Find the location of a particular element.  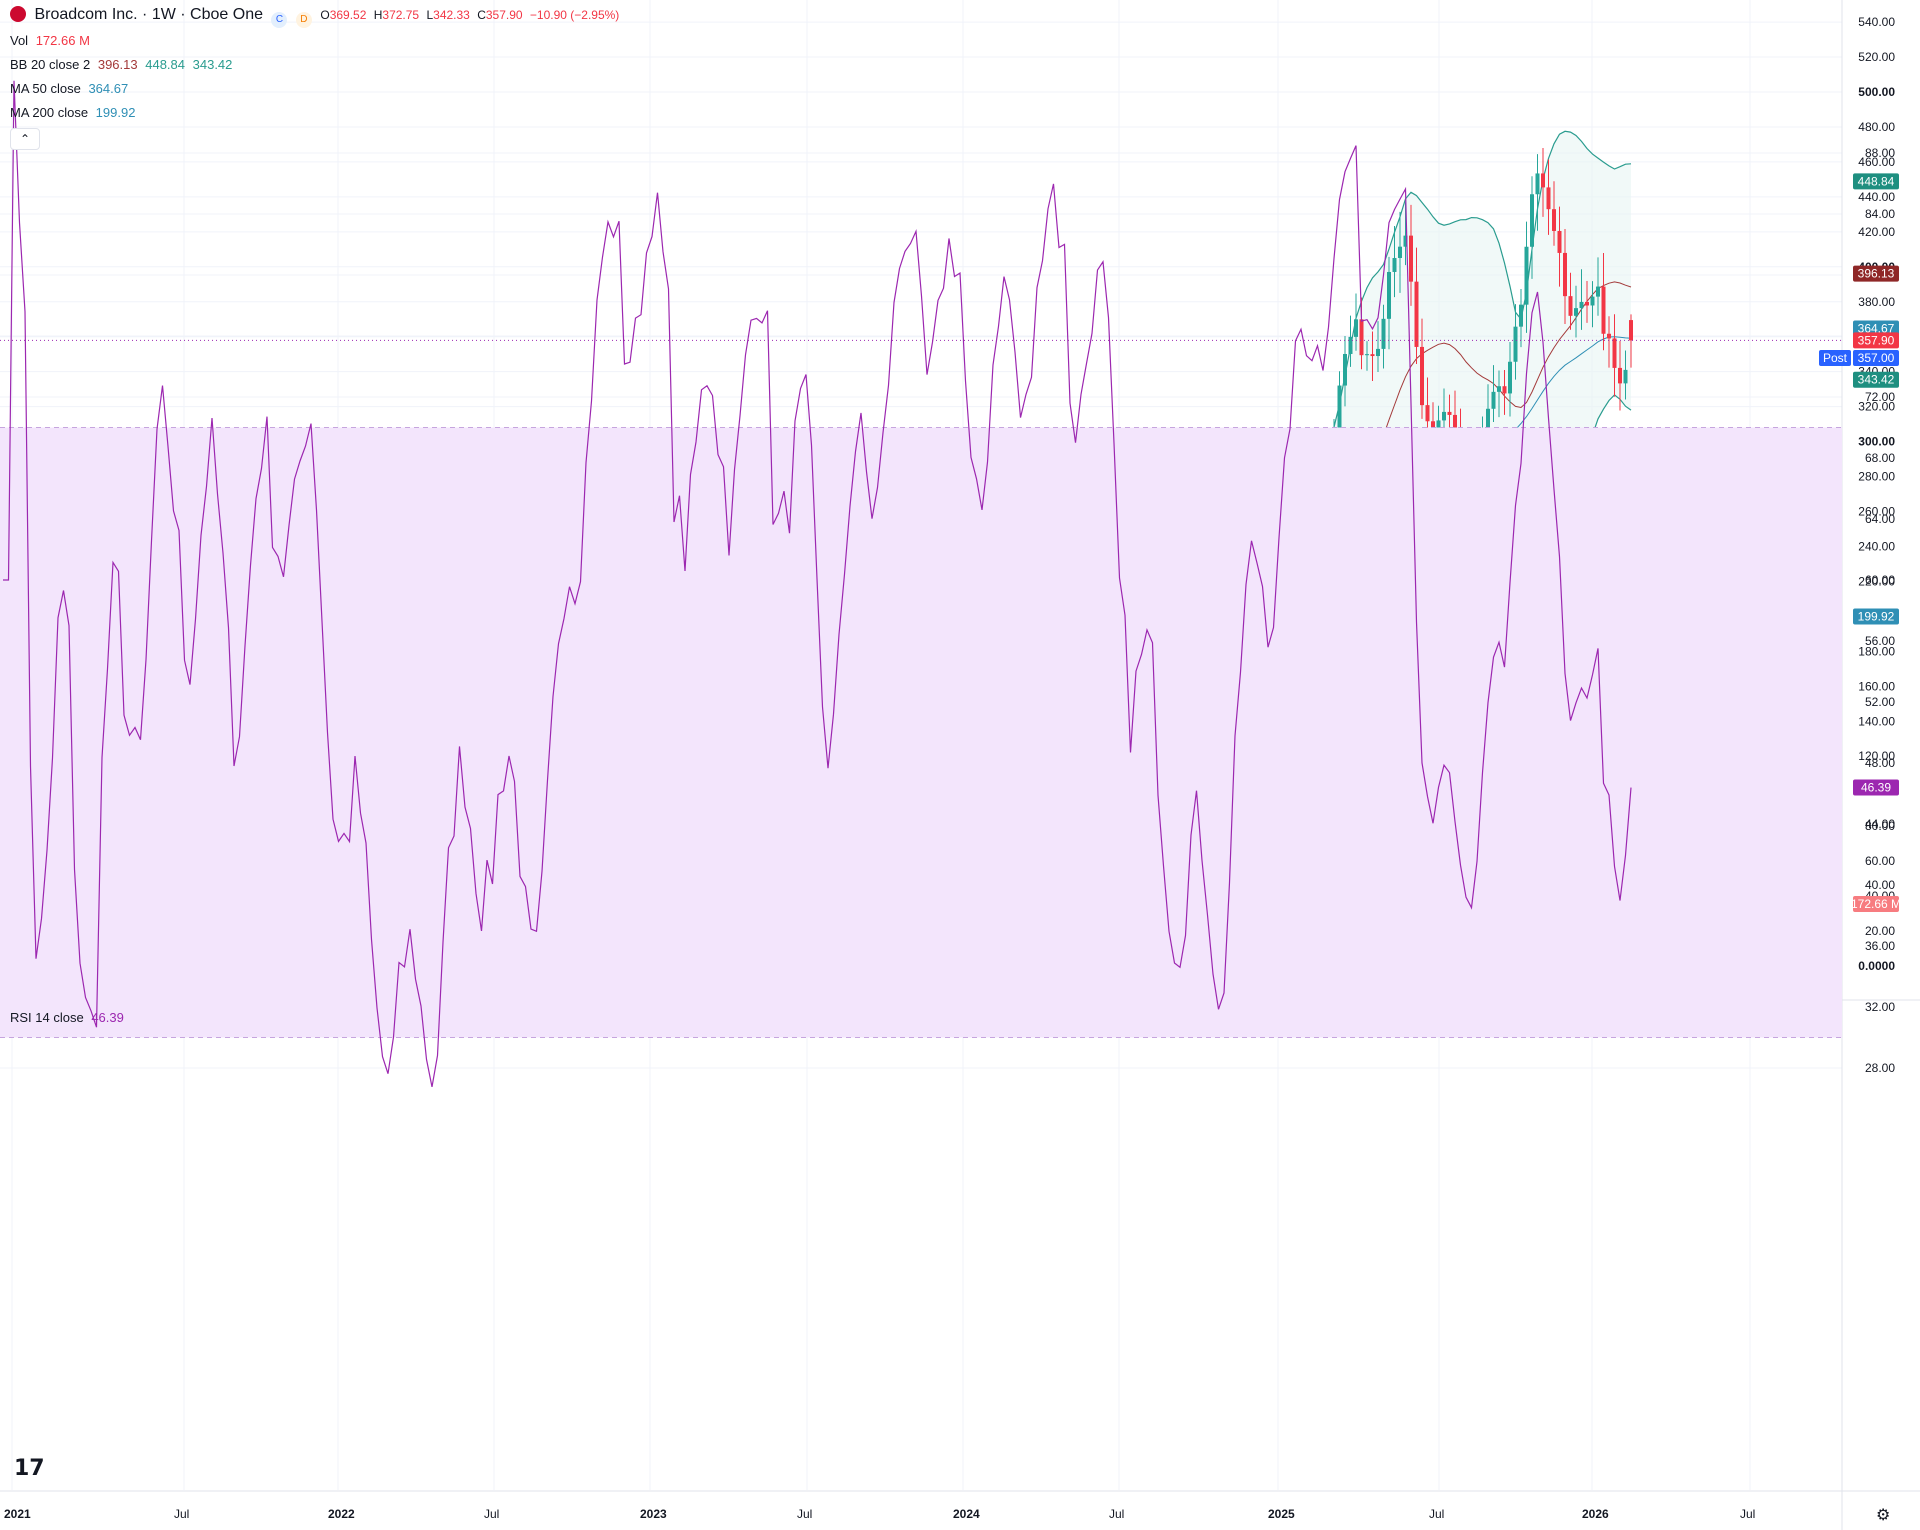

tradingview-logo-icon: 𝟭𝟳 is located at coordinates (29, 1467).